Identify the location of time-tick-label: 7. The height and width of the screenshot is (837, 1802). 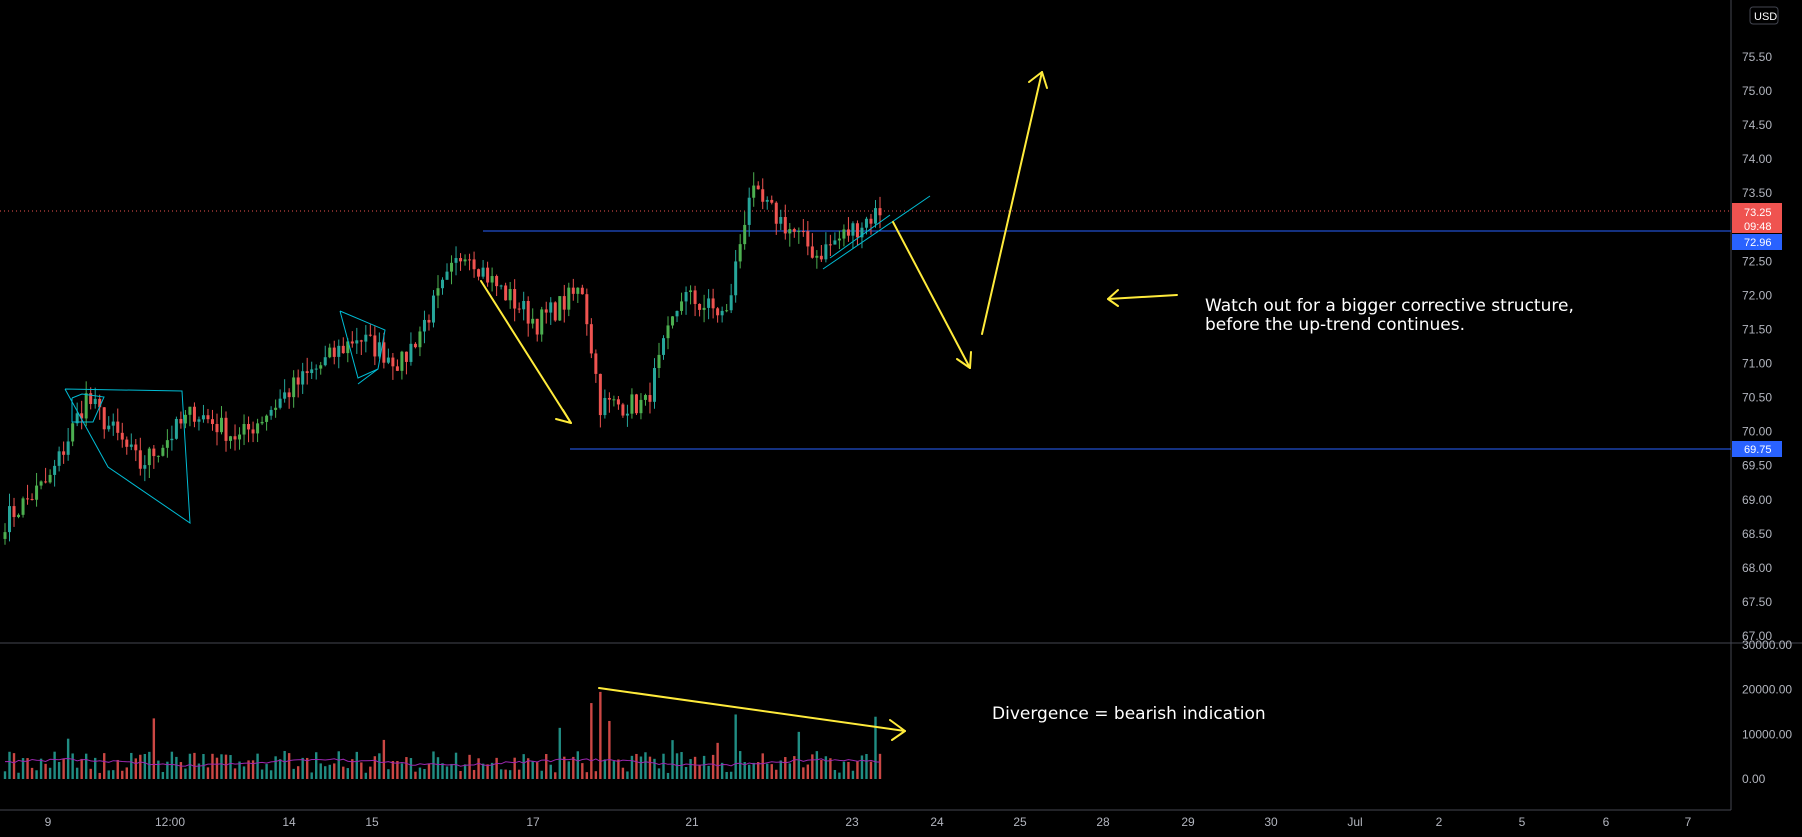
(1688, 822).